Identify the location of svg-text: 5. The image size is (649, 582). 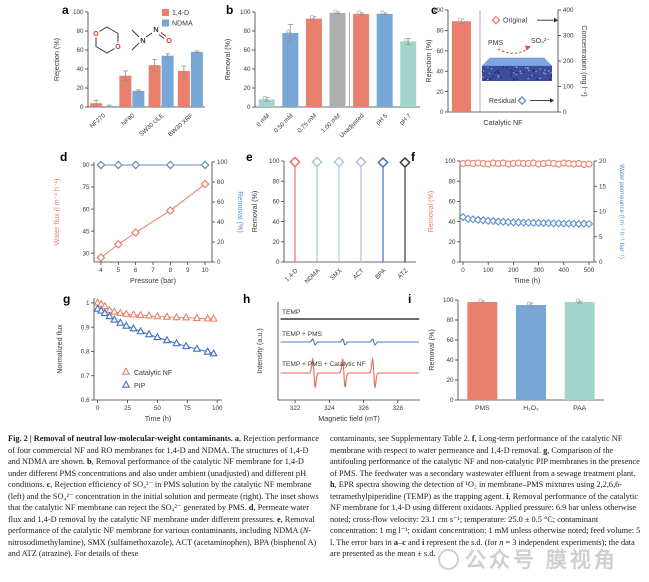
(601, 237).